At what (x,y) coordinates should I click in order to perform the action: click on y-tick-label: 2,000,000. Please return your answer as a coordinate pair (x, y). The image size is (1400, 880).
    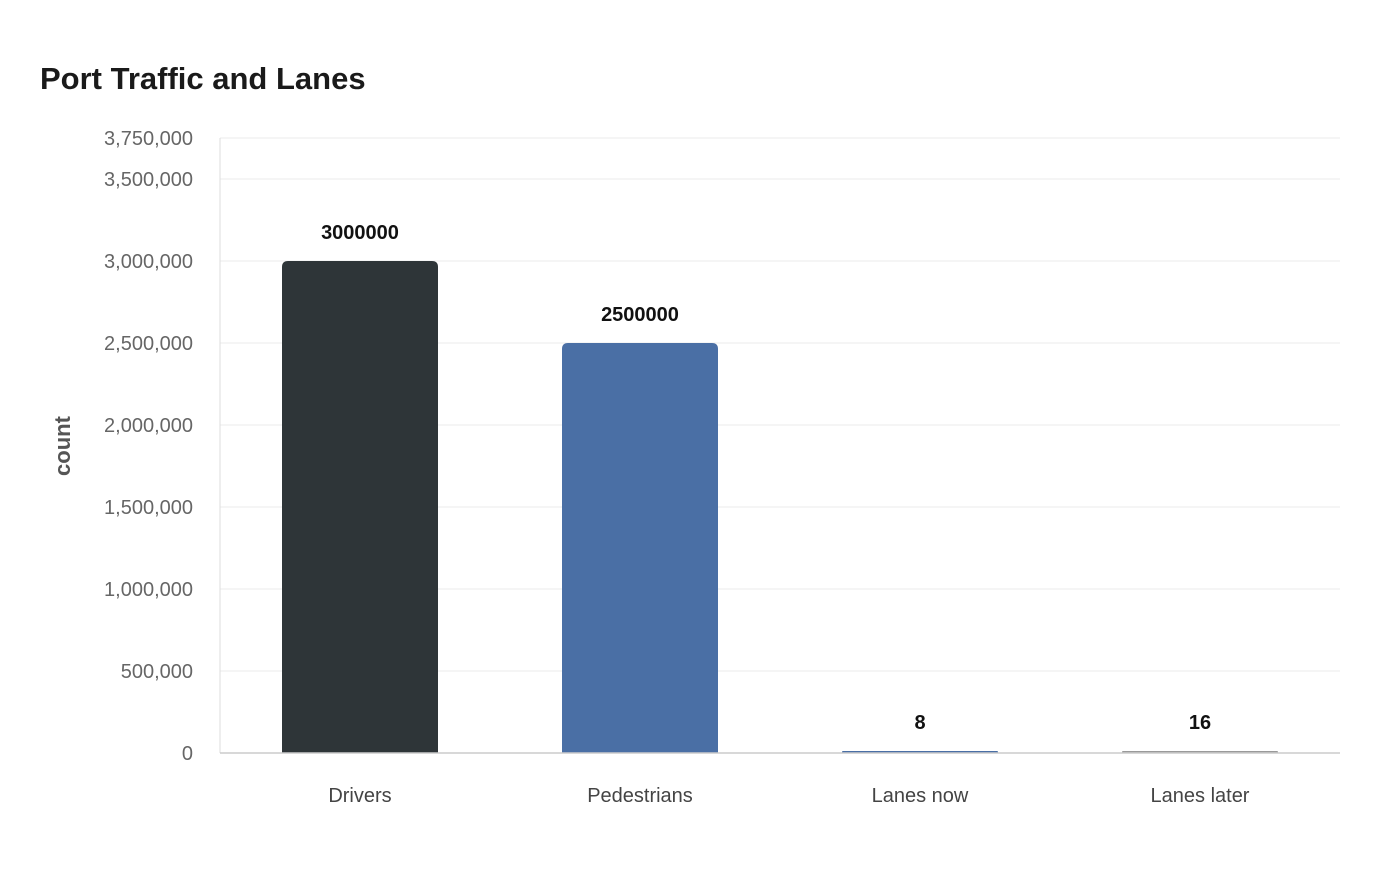
    Looking at the image, I should click on (148, 426).